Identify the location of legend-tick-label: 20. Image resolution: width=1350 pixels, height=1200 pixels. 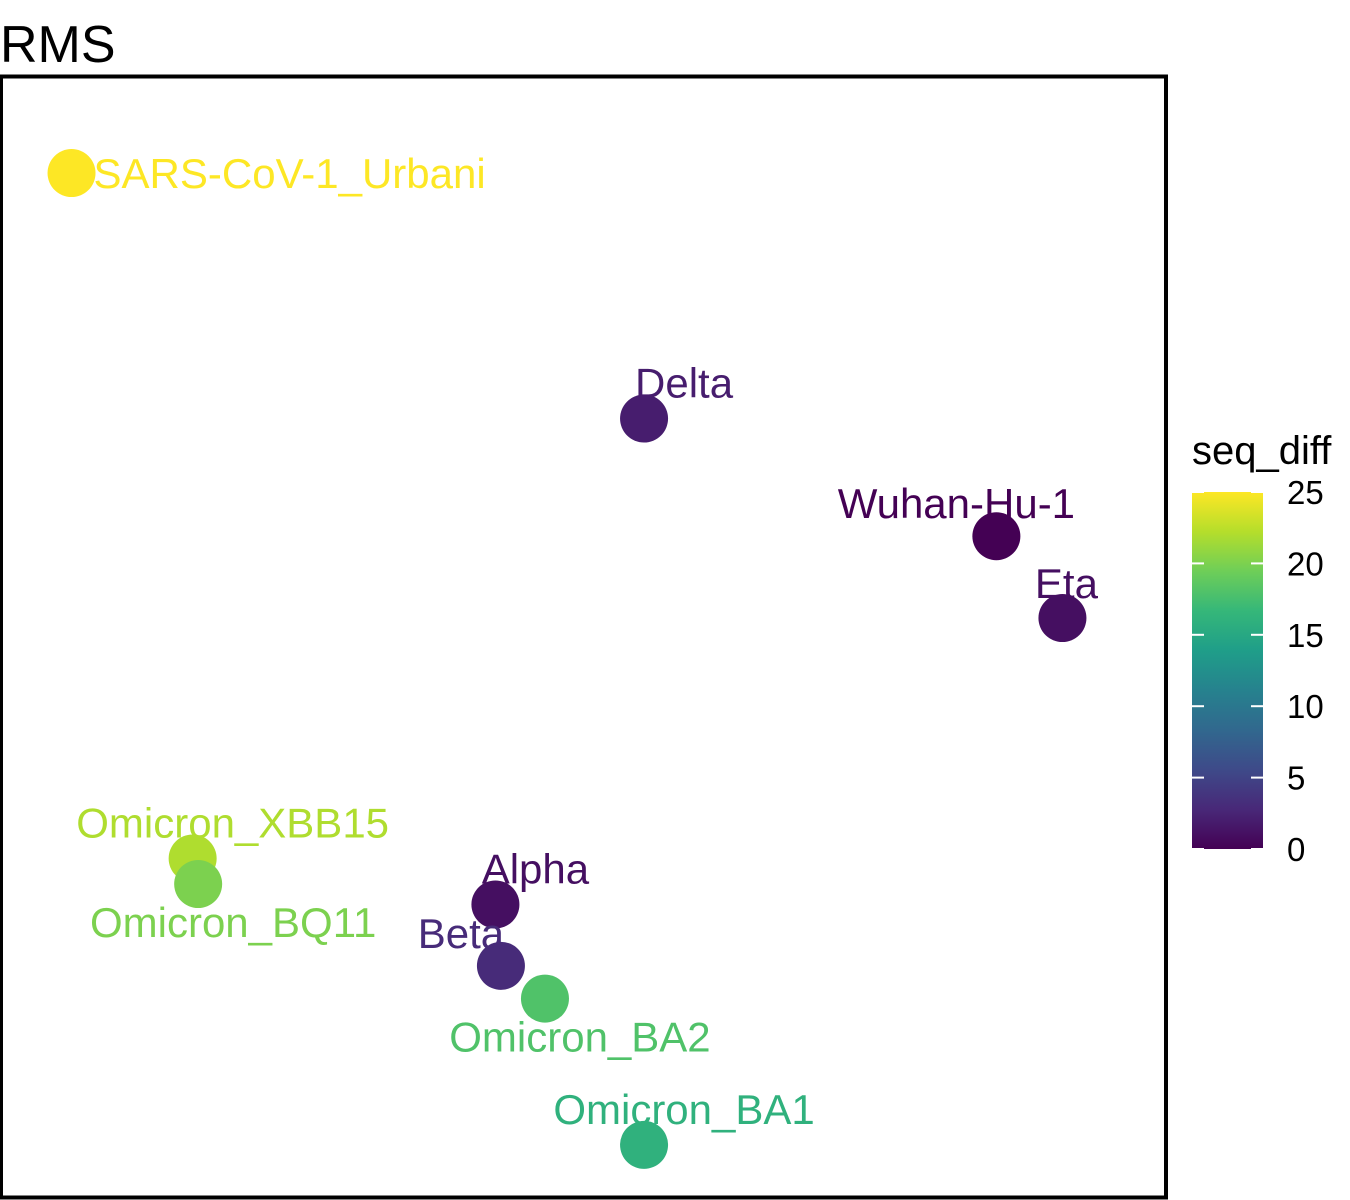
(1305, 563).